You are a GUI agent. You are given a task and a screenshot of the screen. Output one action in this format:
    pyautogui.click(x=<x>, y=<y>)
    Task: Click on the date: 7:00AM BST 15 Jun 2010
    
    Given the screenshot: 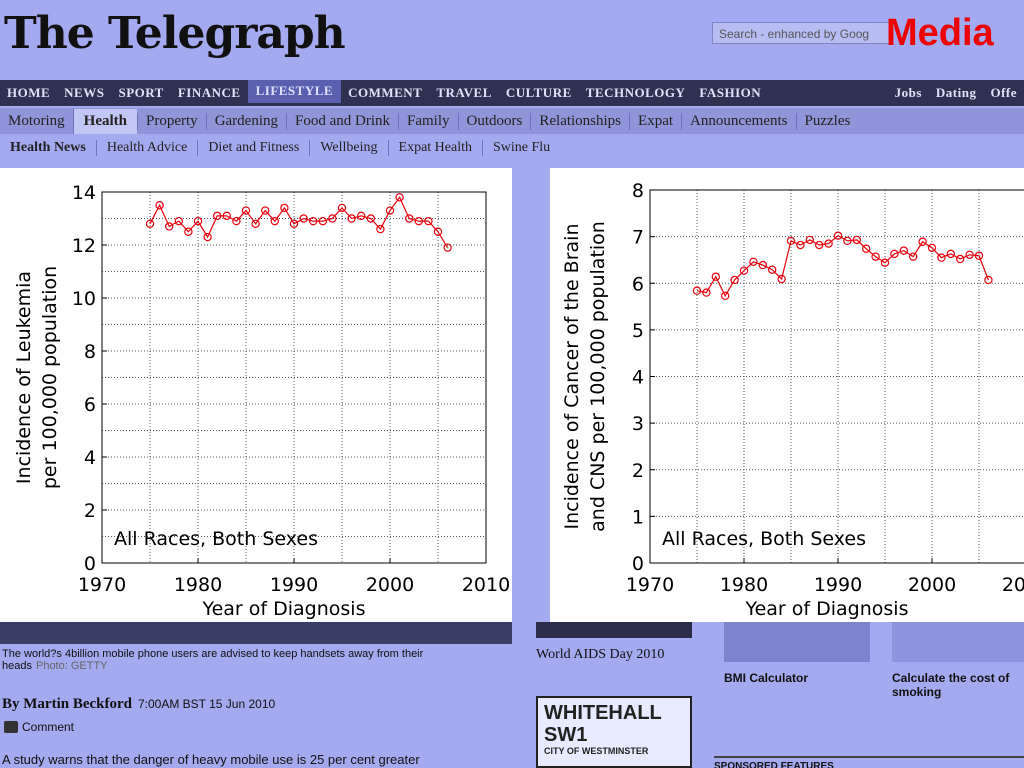 What is the action you would take?
    pyautogui.click(x=206, y=704)
    